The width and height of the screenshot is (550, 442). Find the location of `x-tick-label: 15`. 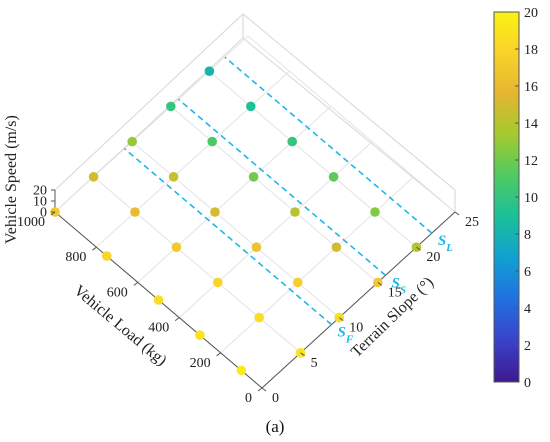

x-tick-label: 15 is located at coordinates (395, 292).